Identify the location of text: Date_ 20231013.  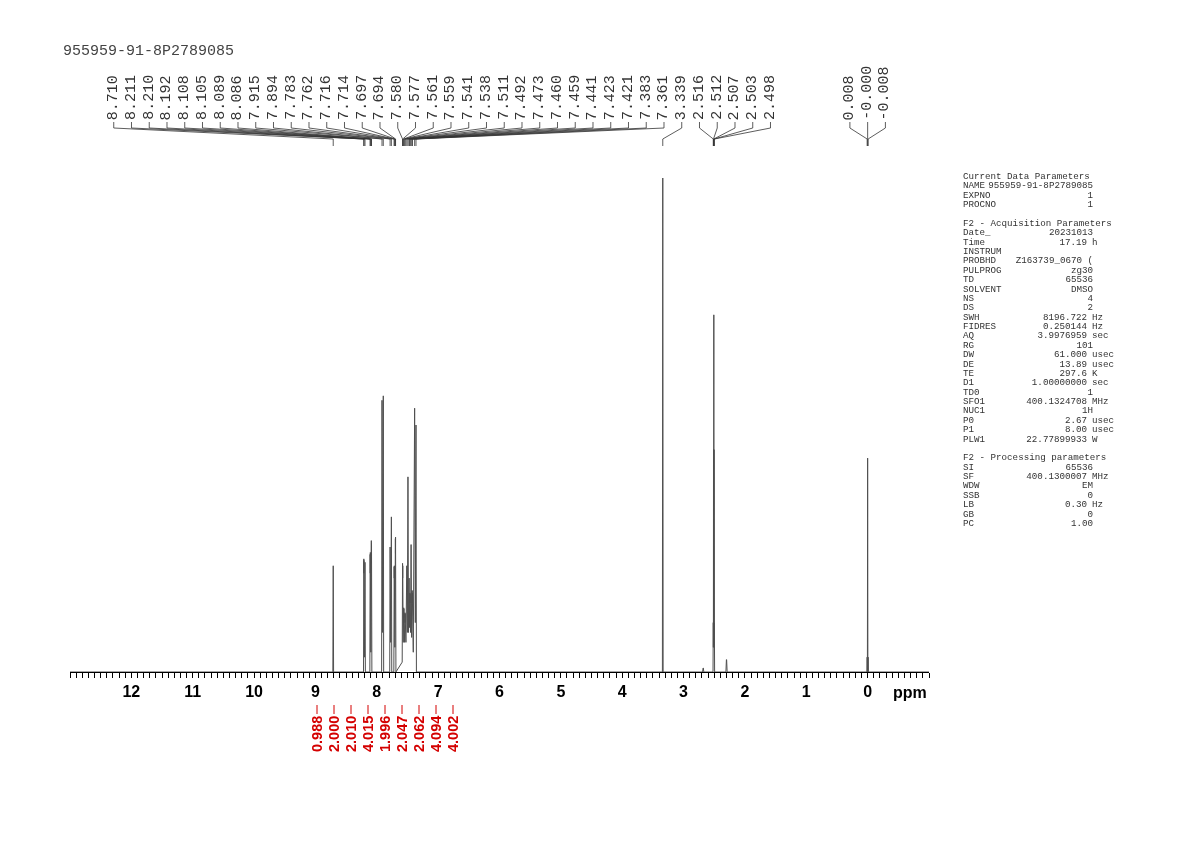
(1028, 233).